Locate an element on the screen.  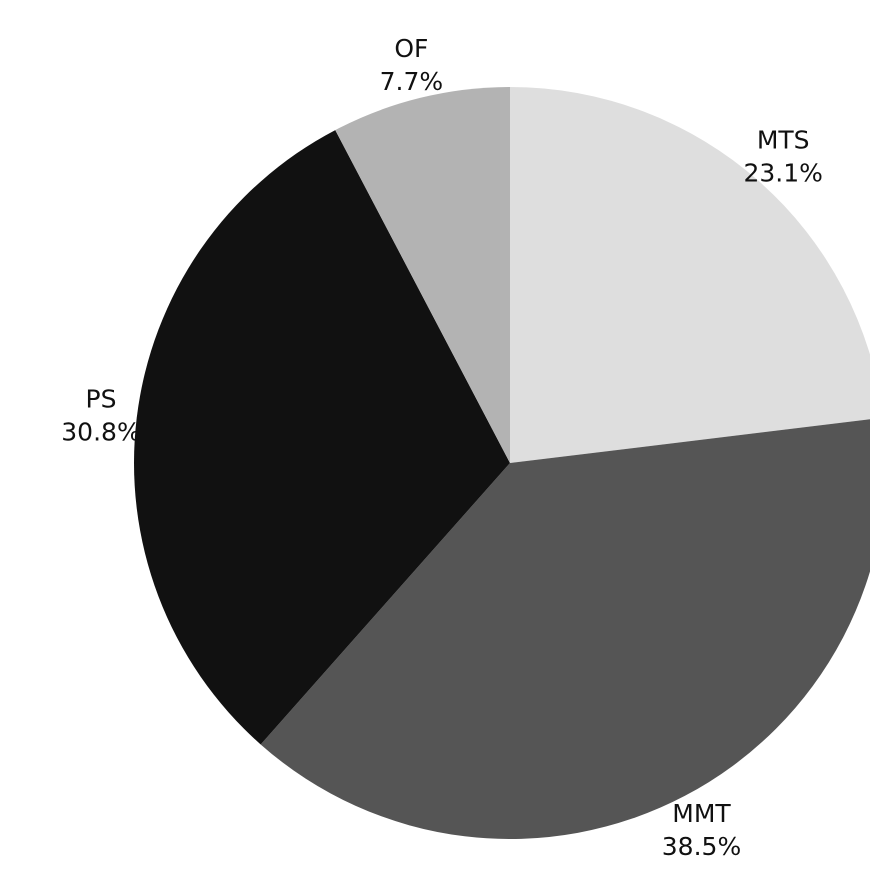
slice-name-label: MTS is located at coordinates (783, 140).